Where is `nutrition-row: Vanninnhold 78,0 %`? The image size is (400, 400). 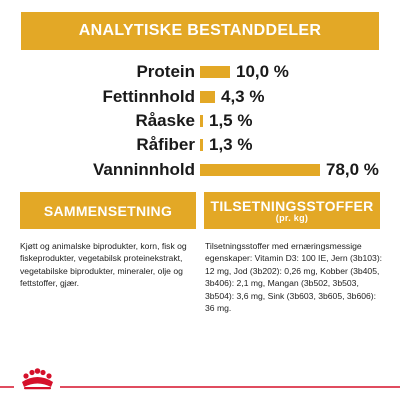 nutrition-row: Vanninnhold 78,0 % is located at coordinates (200, 170).